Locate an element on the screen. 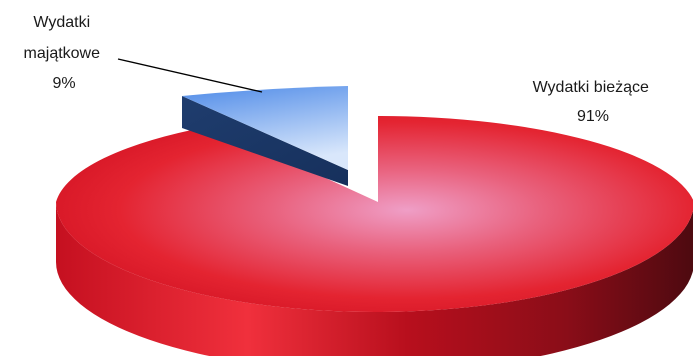  slice-label-blue-line-1: Wydatki is located at coordinates (61, 22).